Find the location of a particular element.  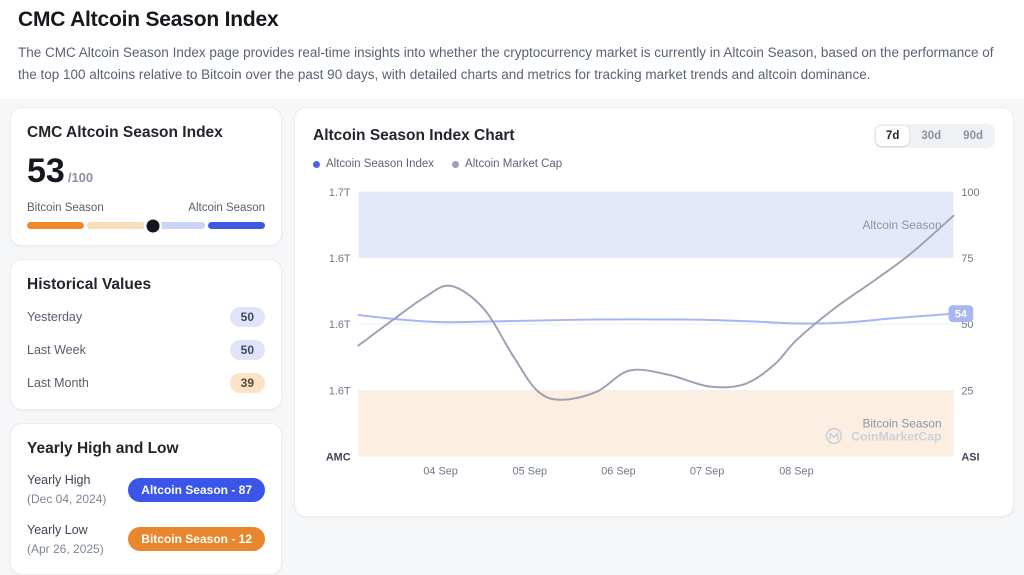

left-axis-labels: 1.7T 1.6T 1.6T 1.6T AMC is located at coordinates (338, 325).